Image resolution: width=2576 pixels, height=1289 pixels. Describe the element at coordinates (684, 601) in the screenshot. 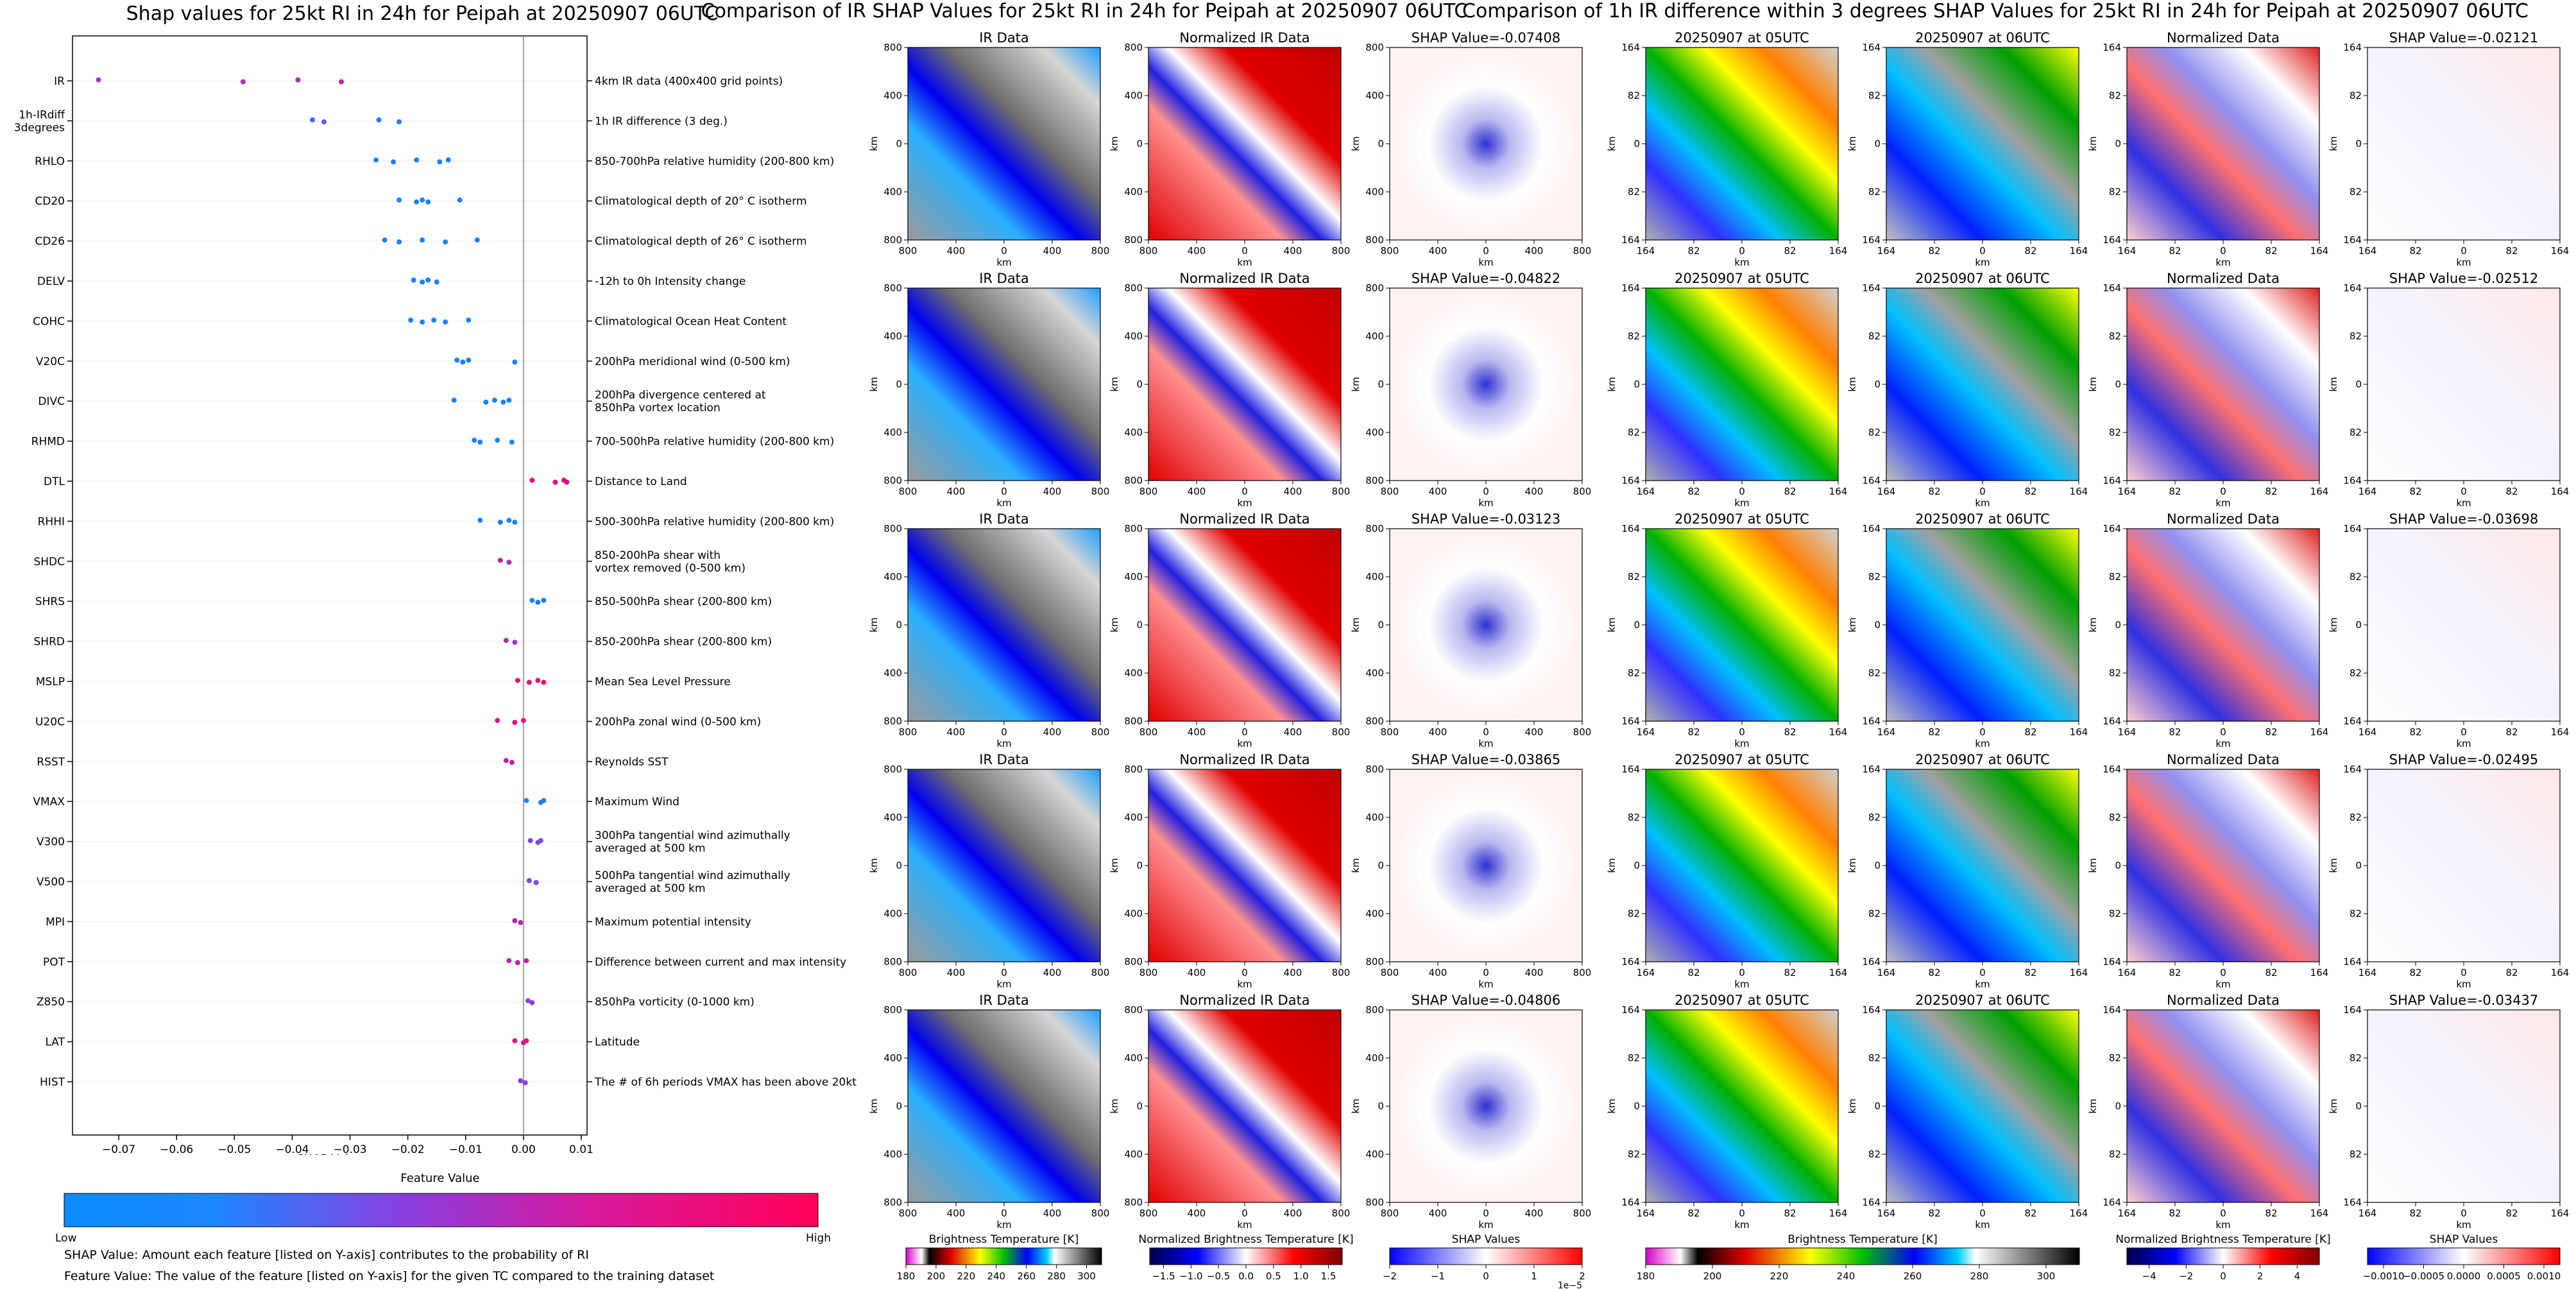

I see `feature-description: 850-500hPa shear (200-800 km)` at that location.